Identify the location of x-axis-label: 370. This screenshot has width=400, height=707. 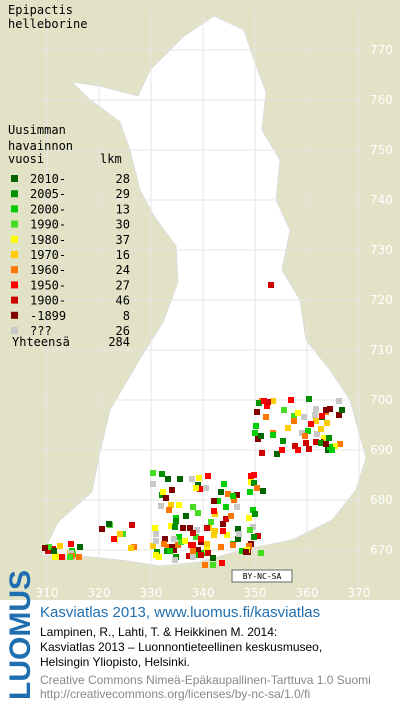
(359, 593).